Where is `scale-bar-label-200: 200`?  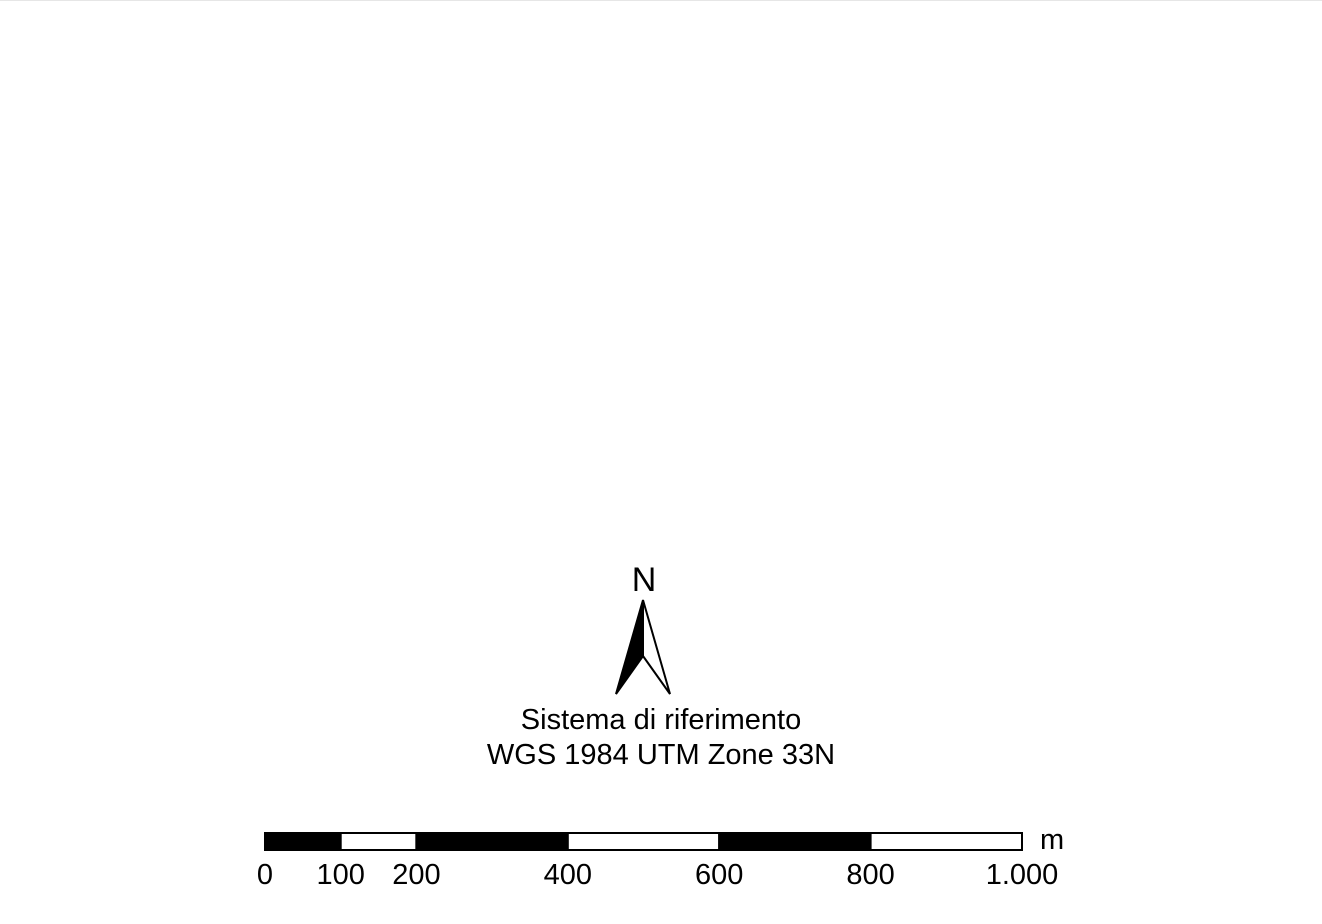 scale-bar-label-200: 200 is located at coordinates (416, 875).